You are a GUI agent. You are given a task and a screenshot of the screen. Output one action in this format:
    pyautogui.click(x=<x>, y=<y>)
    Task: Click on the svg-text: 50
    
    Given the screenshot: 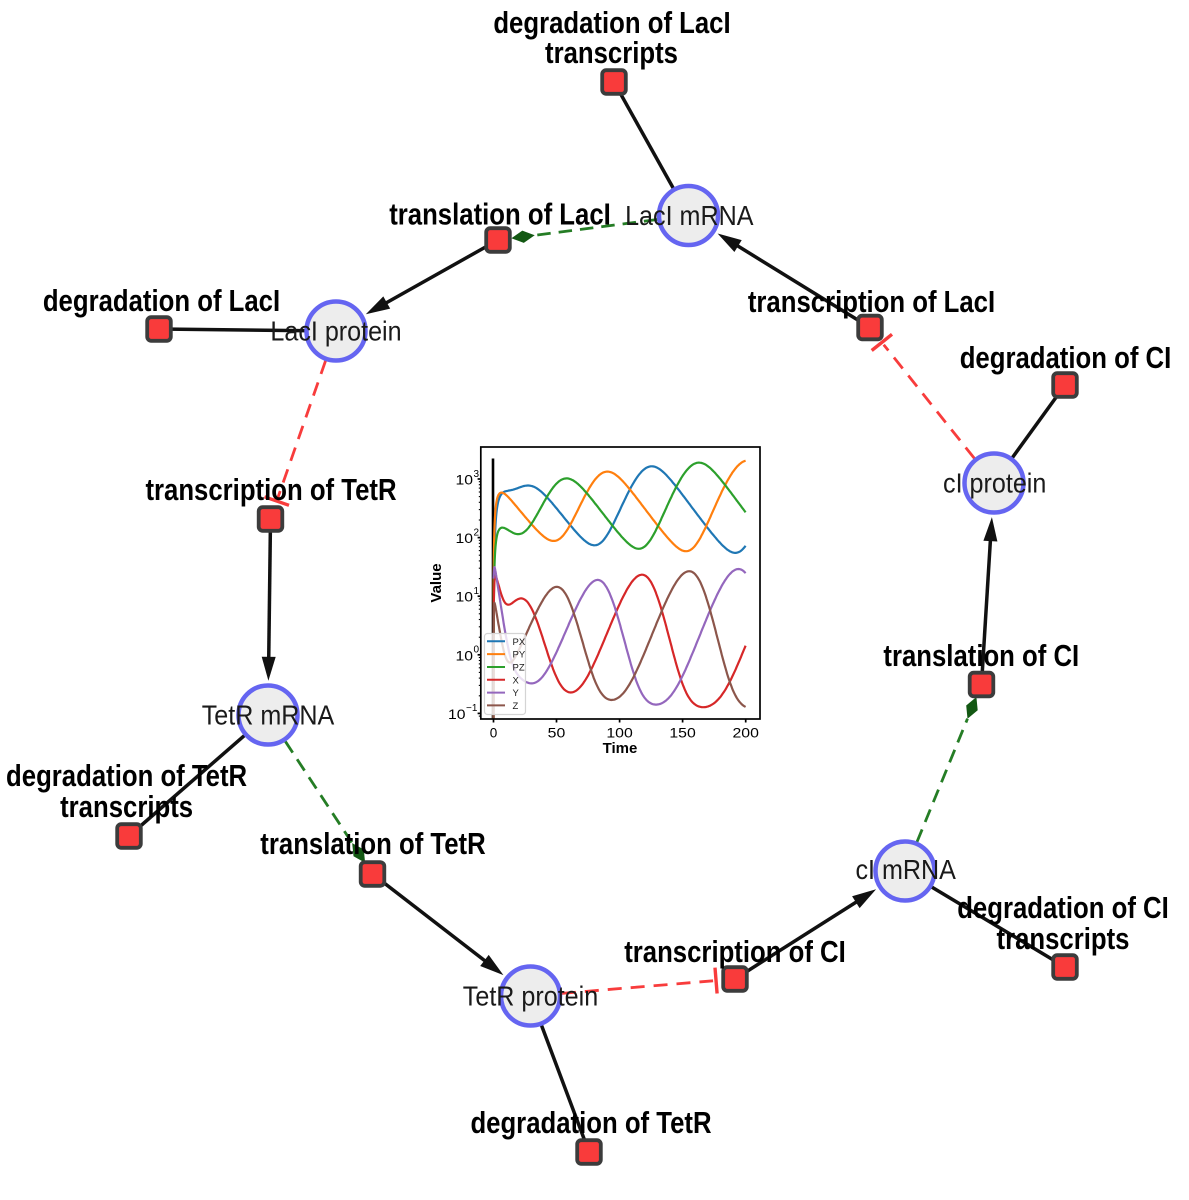 What is the action you would take?
    pyautogui.click(x=557, y=733)
    